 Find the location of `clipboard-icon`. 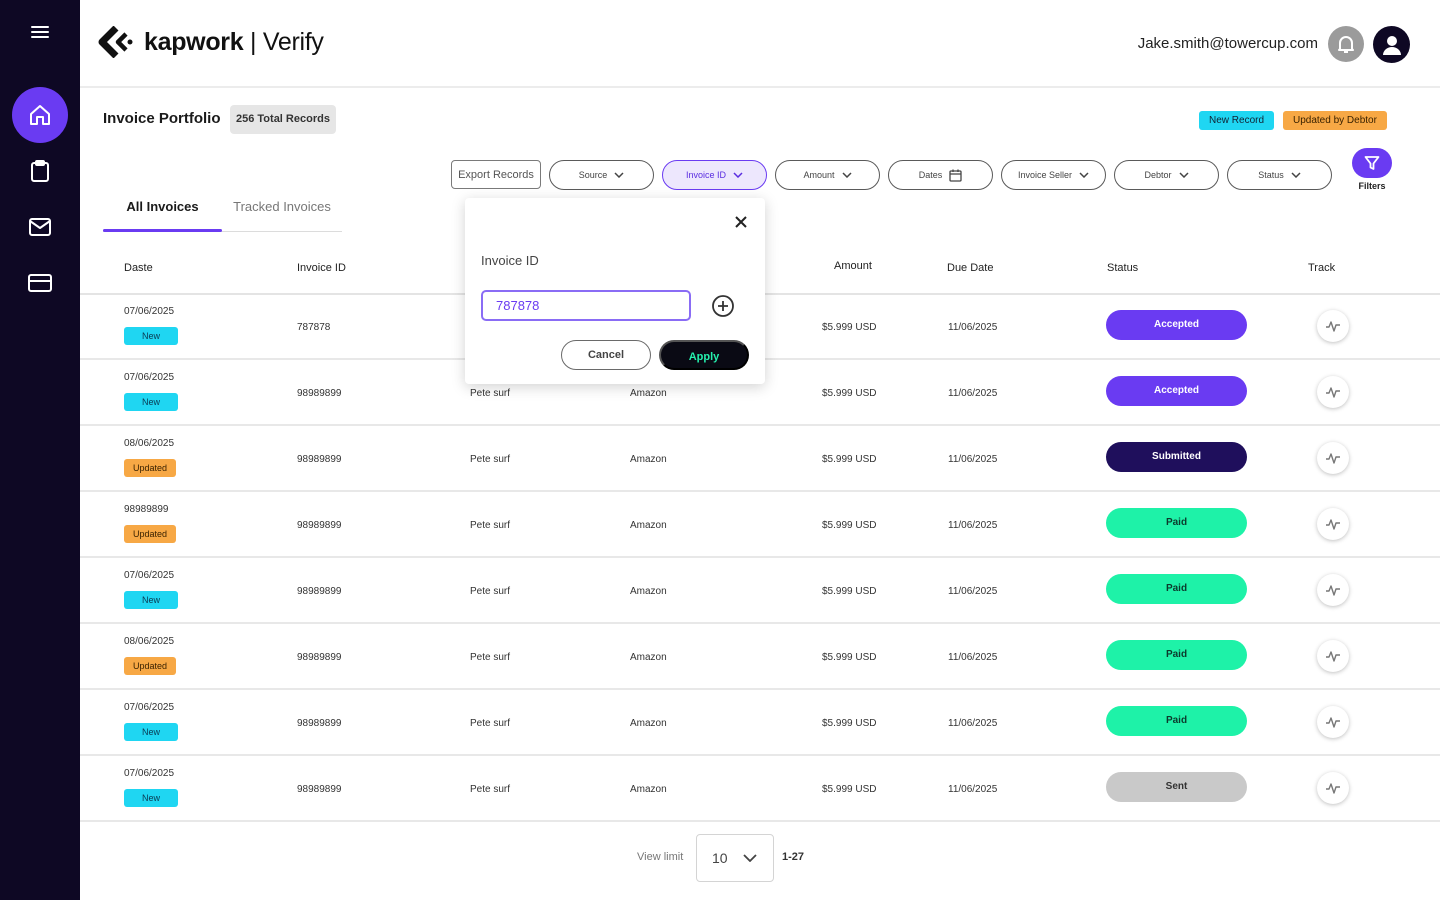

clipboard-icon is located at coordinates (40, 171).